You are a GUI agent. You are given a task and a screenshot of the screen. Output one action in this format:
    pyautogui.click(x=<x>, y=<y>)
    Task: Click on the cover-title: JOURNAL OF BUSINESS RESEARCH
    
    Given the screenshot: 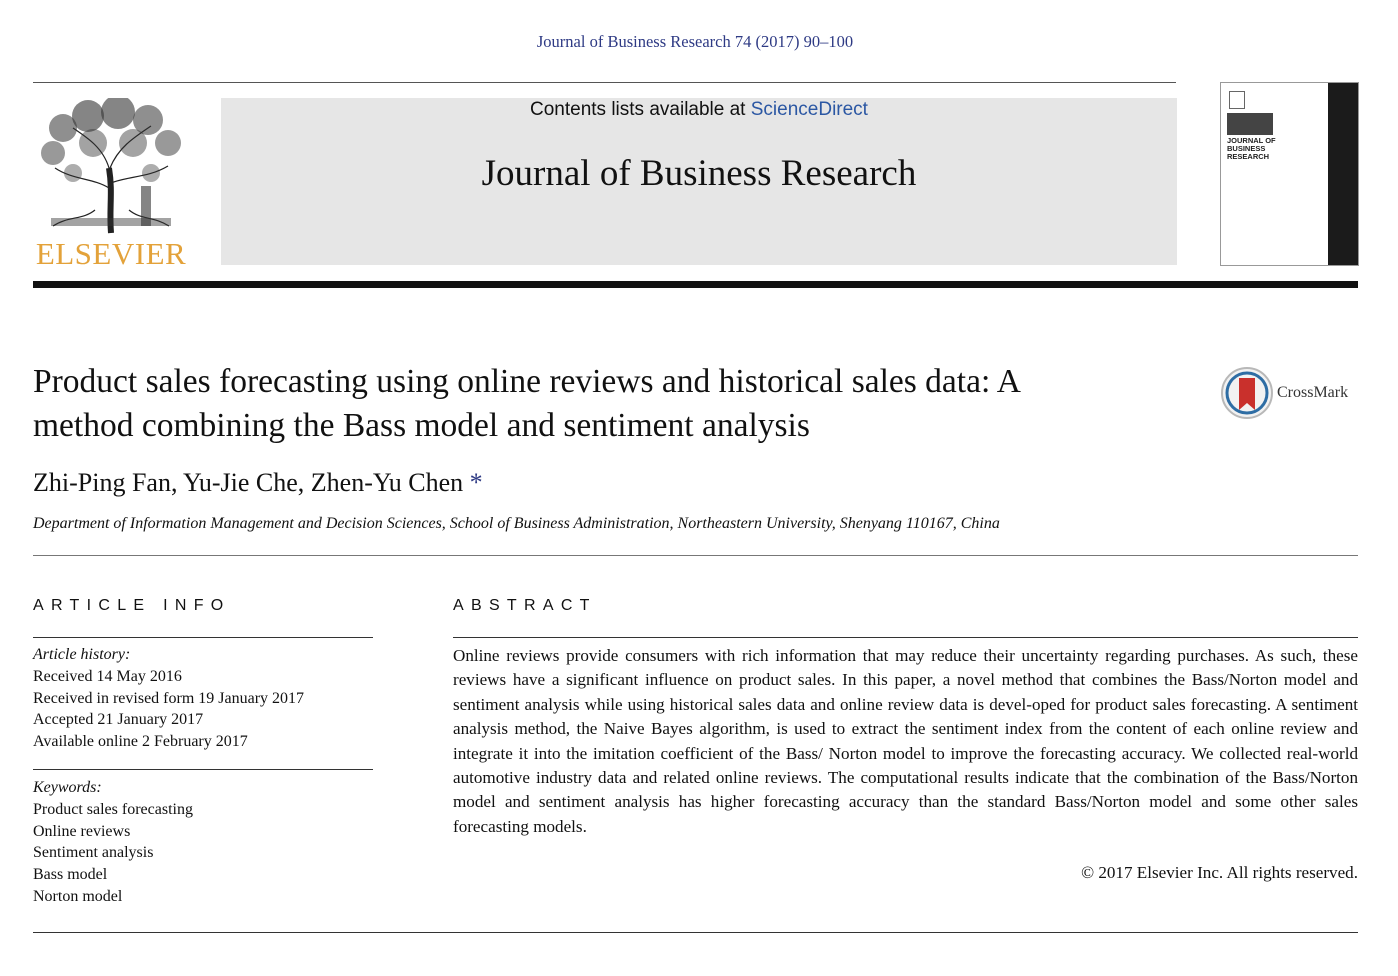 What is the action you would take?
    pyautogui.click(x=1267, y=149)
    